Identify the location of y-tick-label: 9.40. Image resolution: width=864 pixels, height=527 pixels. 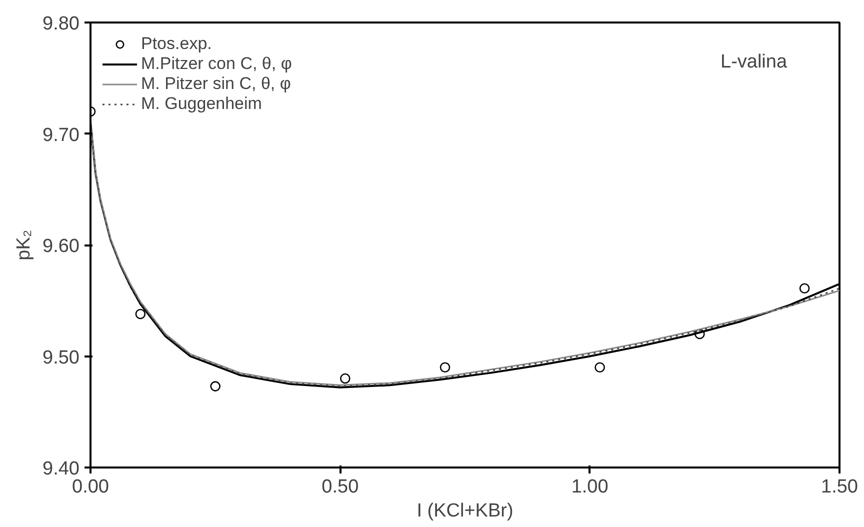
(61, 469).